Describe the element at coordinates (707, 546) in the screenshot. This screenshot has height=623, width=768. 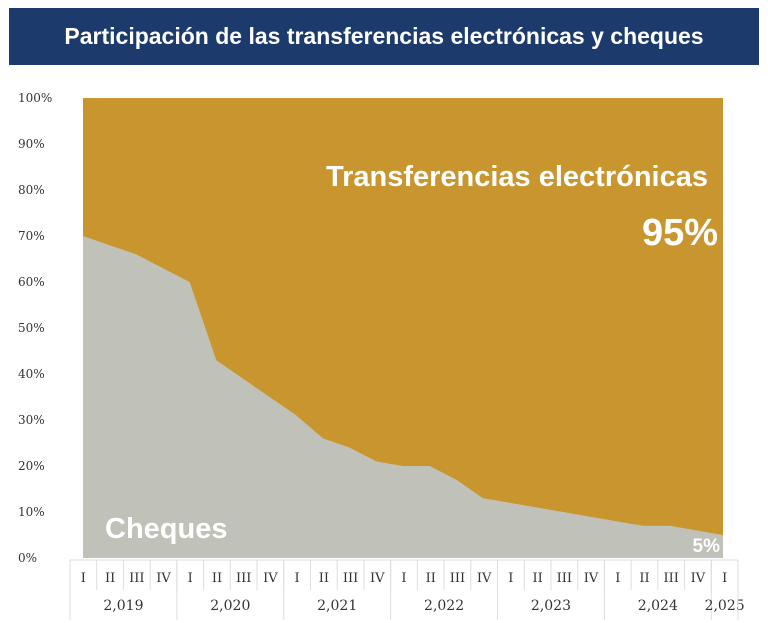
I see `cheques-value: 5%` at that location.